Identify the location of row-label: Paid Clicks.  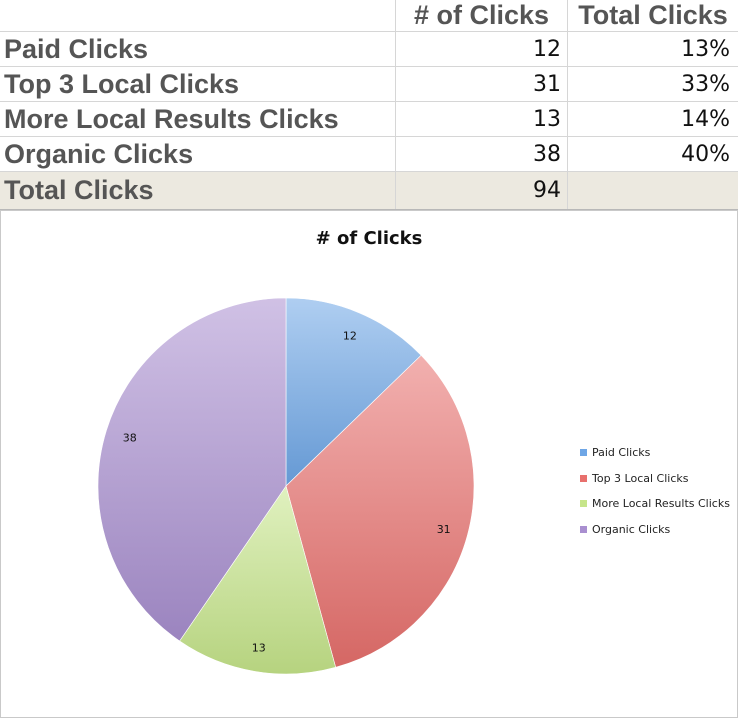
(198, 49).